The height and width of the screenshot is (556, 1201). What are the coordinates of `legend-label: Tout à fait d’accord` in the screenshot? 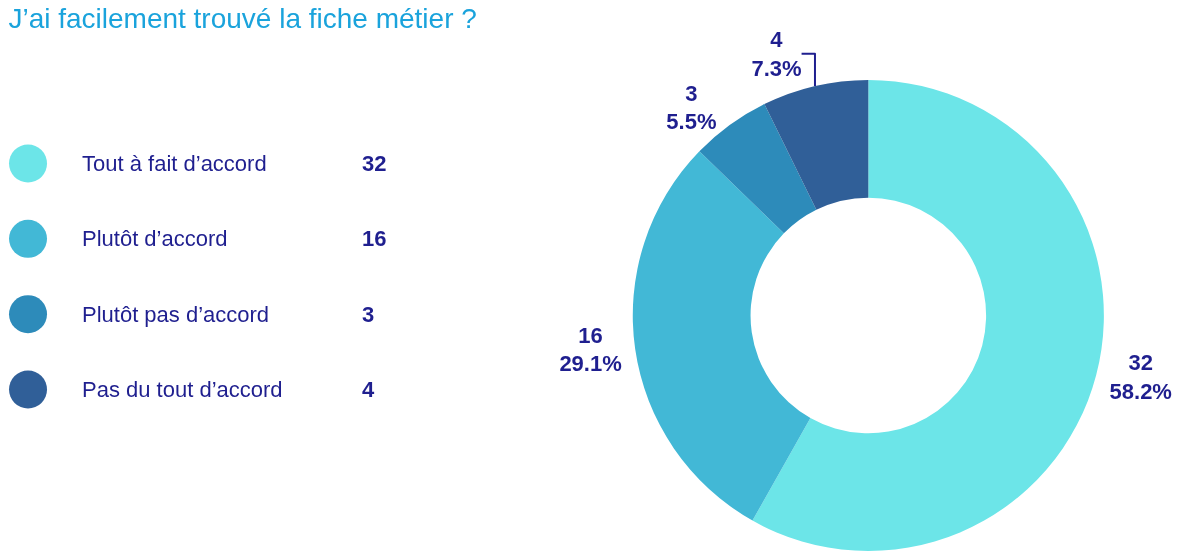 It's located at (174, 163).